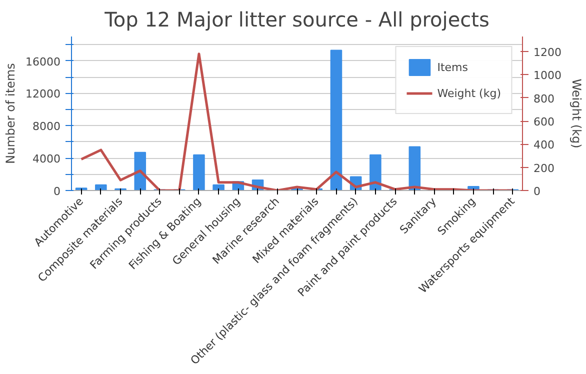  What do you see at coordinates (11, 113) in the screenshot?
I see `y-axis-title: Number of items` at bounding box center [11, 113].